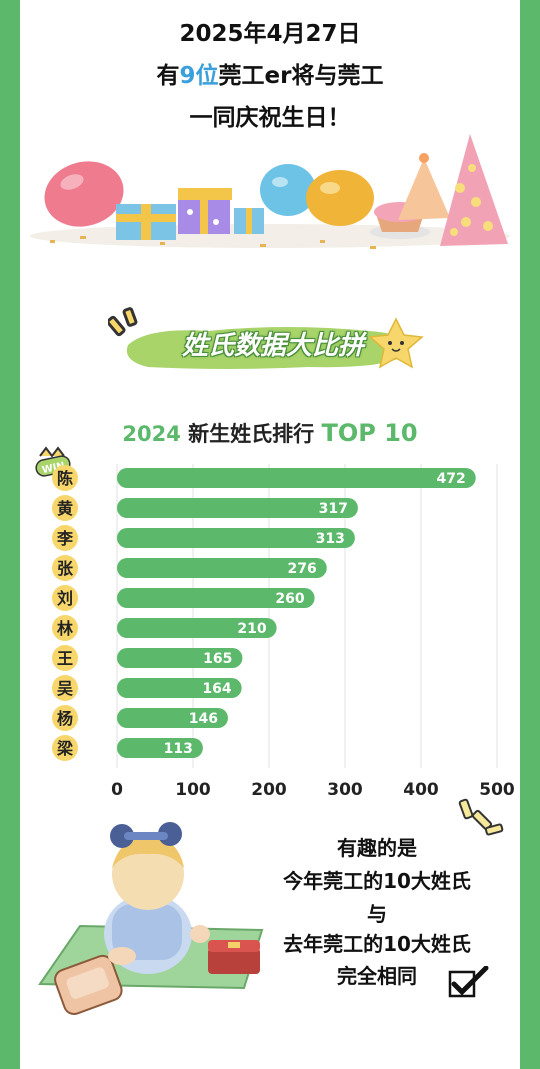 The width and height of the screenshot is (540, 1069). What do you see at coordinates (193, 789) in the screenshot?
I see `x-tick-label: 100` at bounding box center [193, 789].